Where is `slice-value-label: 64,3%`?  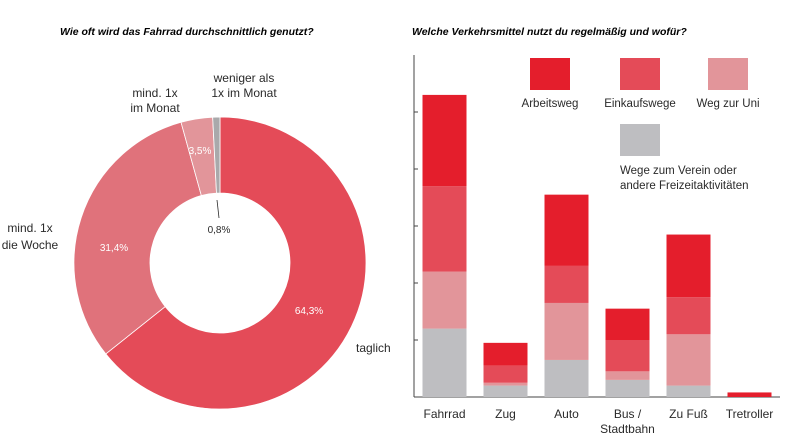 slice-value-label: 64,3% is located at coordinates (309, 311).